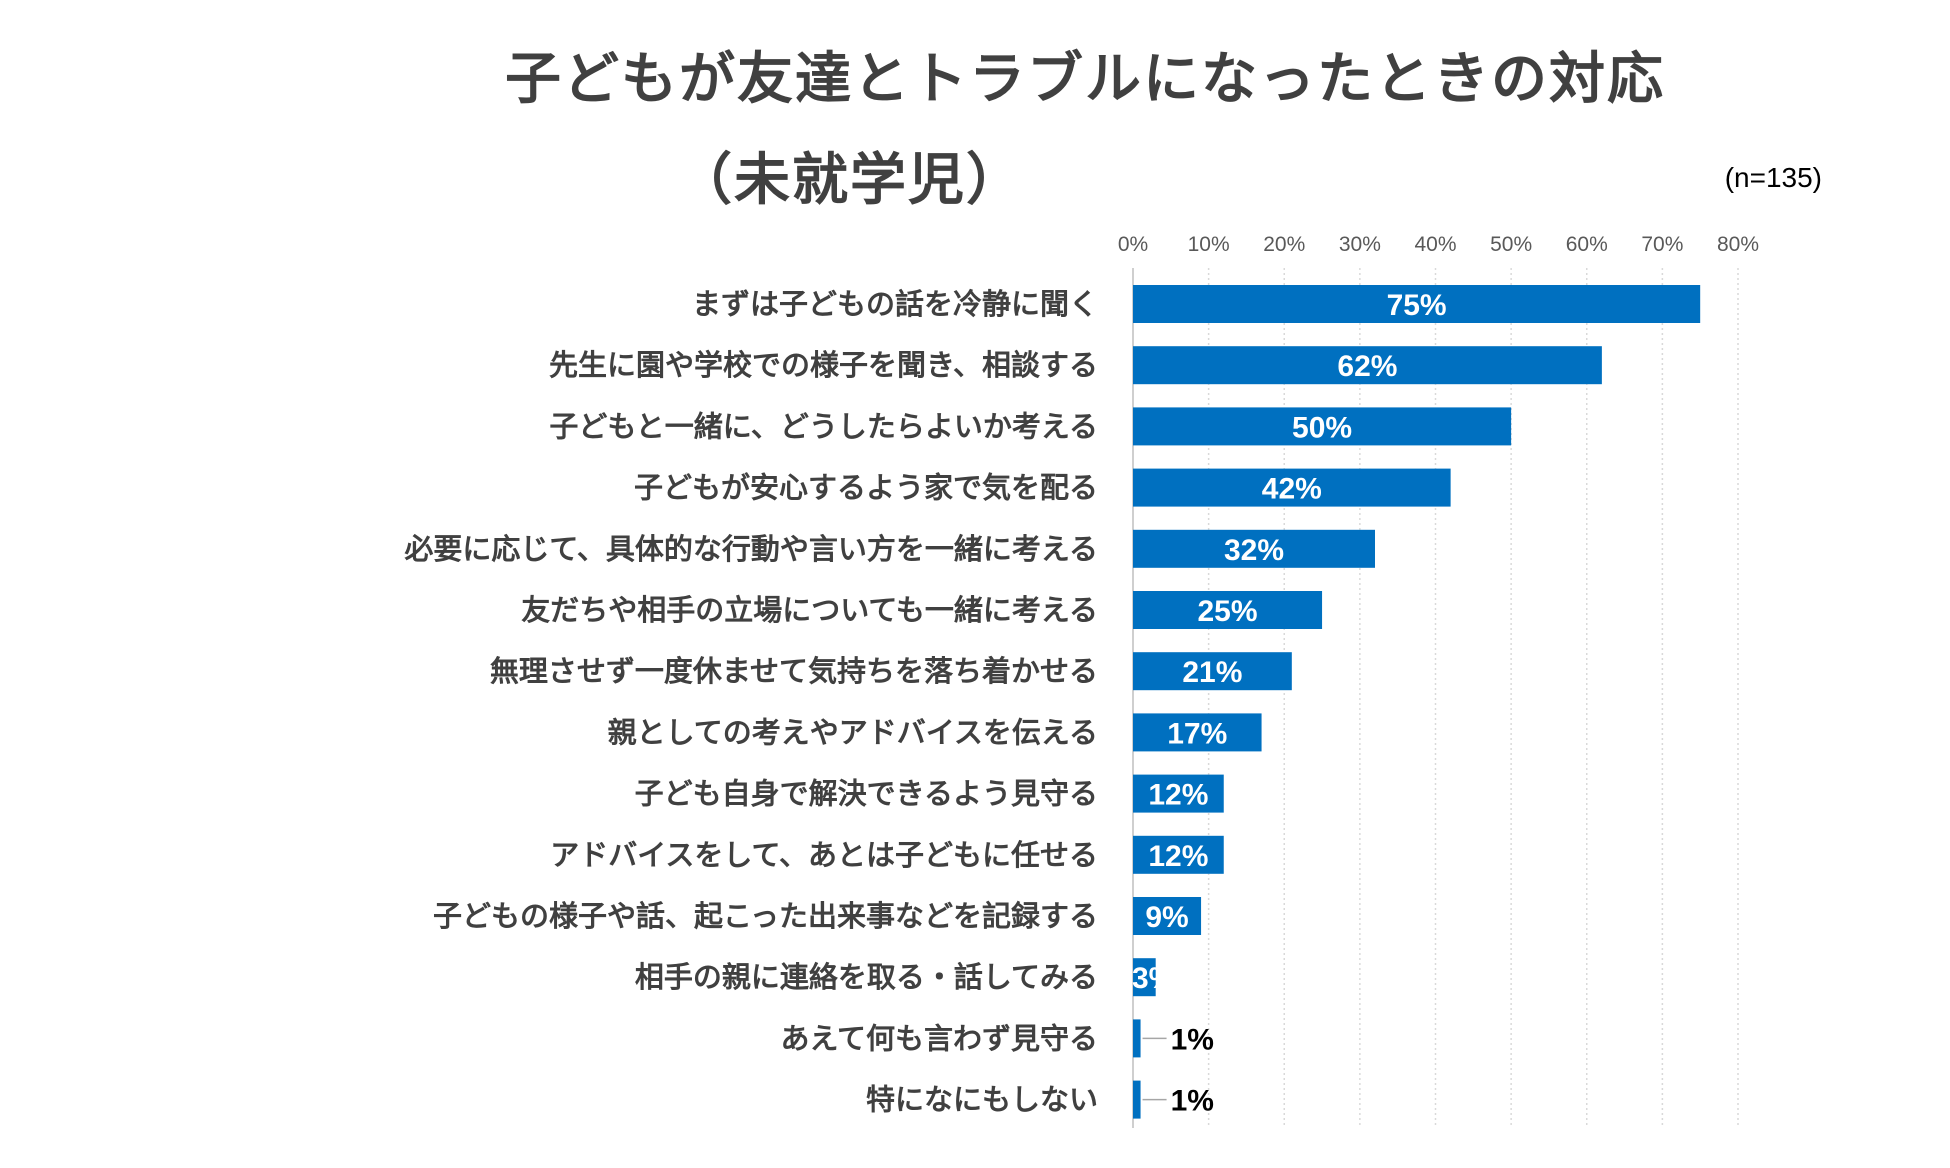 The height and width of the screenshot is (1168, 1950). I want to click on data-label: 32%, so click(1254, 550).